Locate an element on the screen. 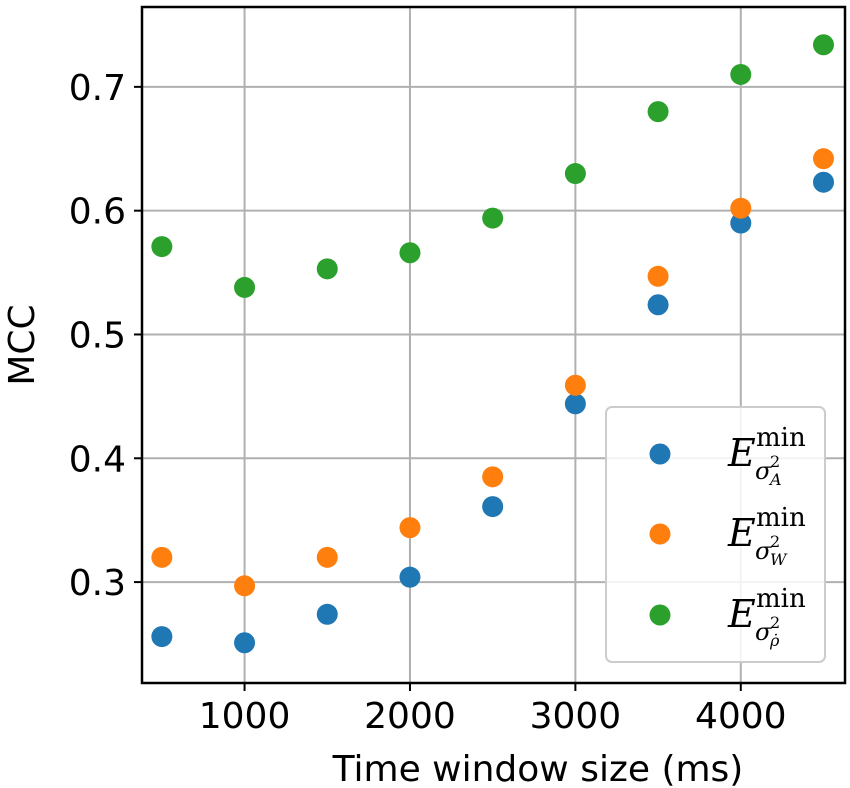 This screenshot has height=788, width=850. x-tick-label: 4000 is located at coordinates (741, 716).